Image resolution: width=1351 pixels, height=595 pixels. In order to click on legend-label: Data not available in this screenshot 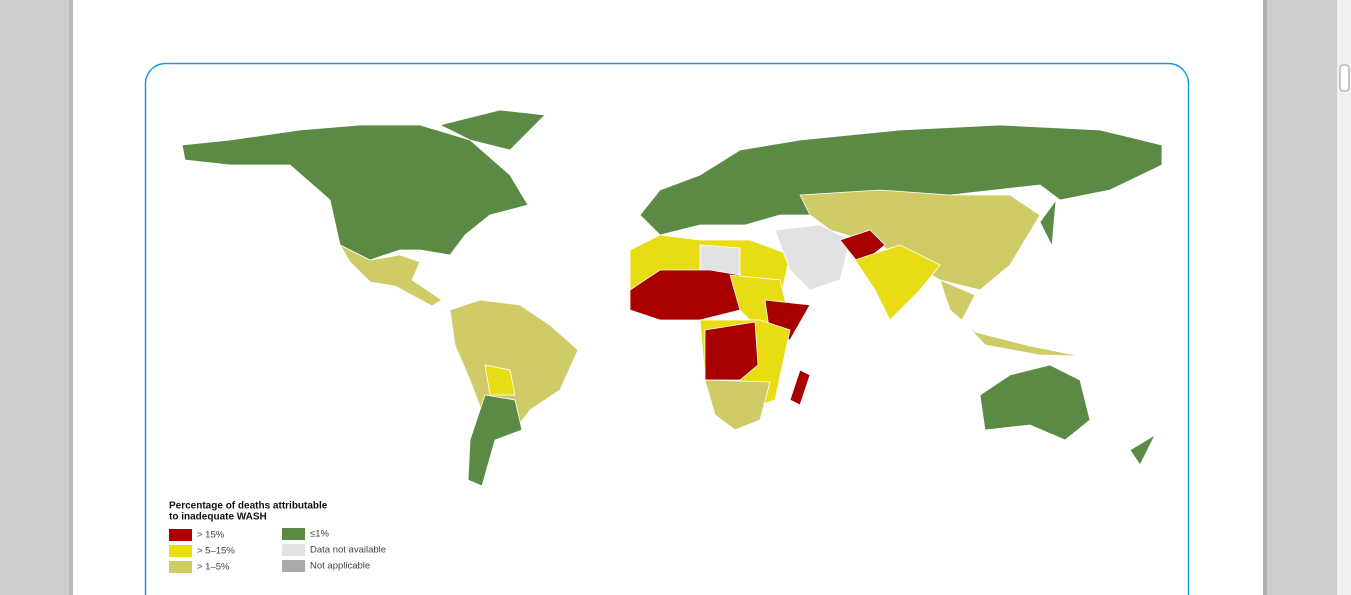, I will do `click(348, 550)`.